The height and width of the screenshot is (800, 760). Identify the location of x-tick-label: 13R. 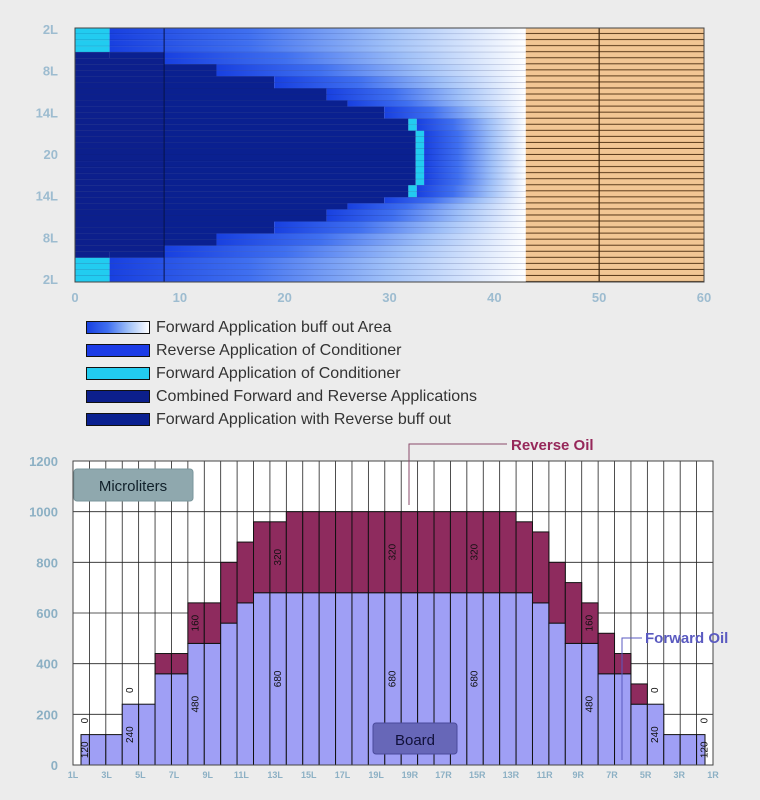
(511, 775).